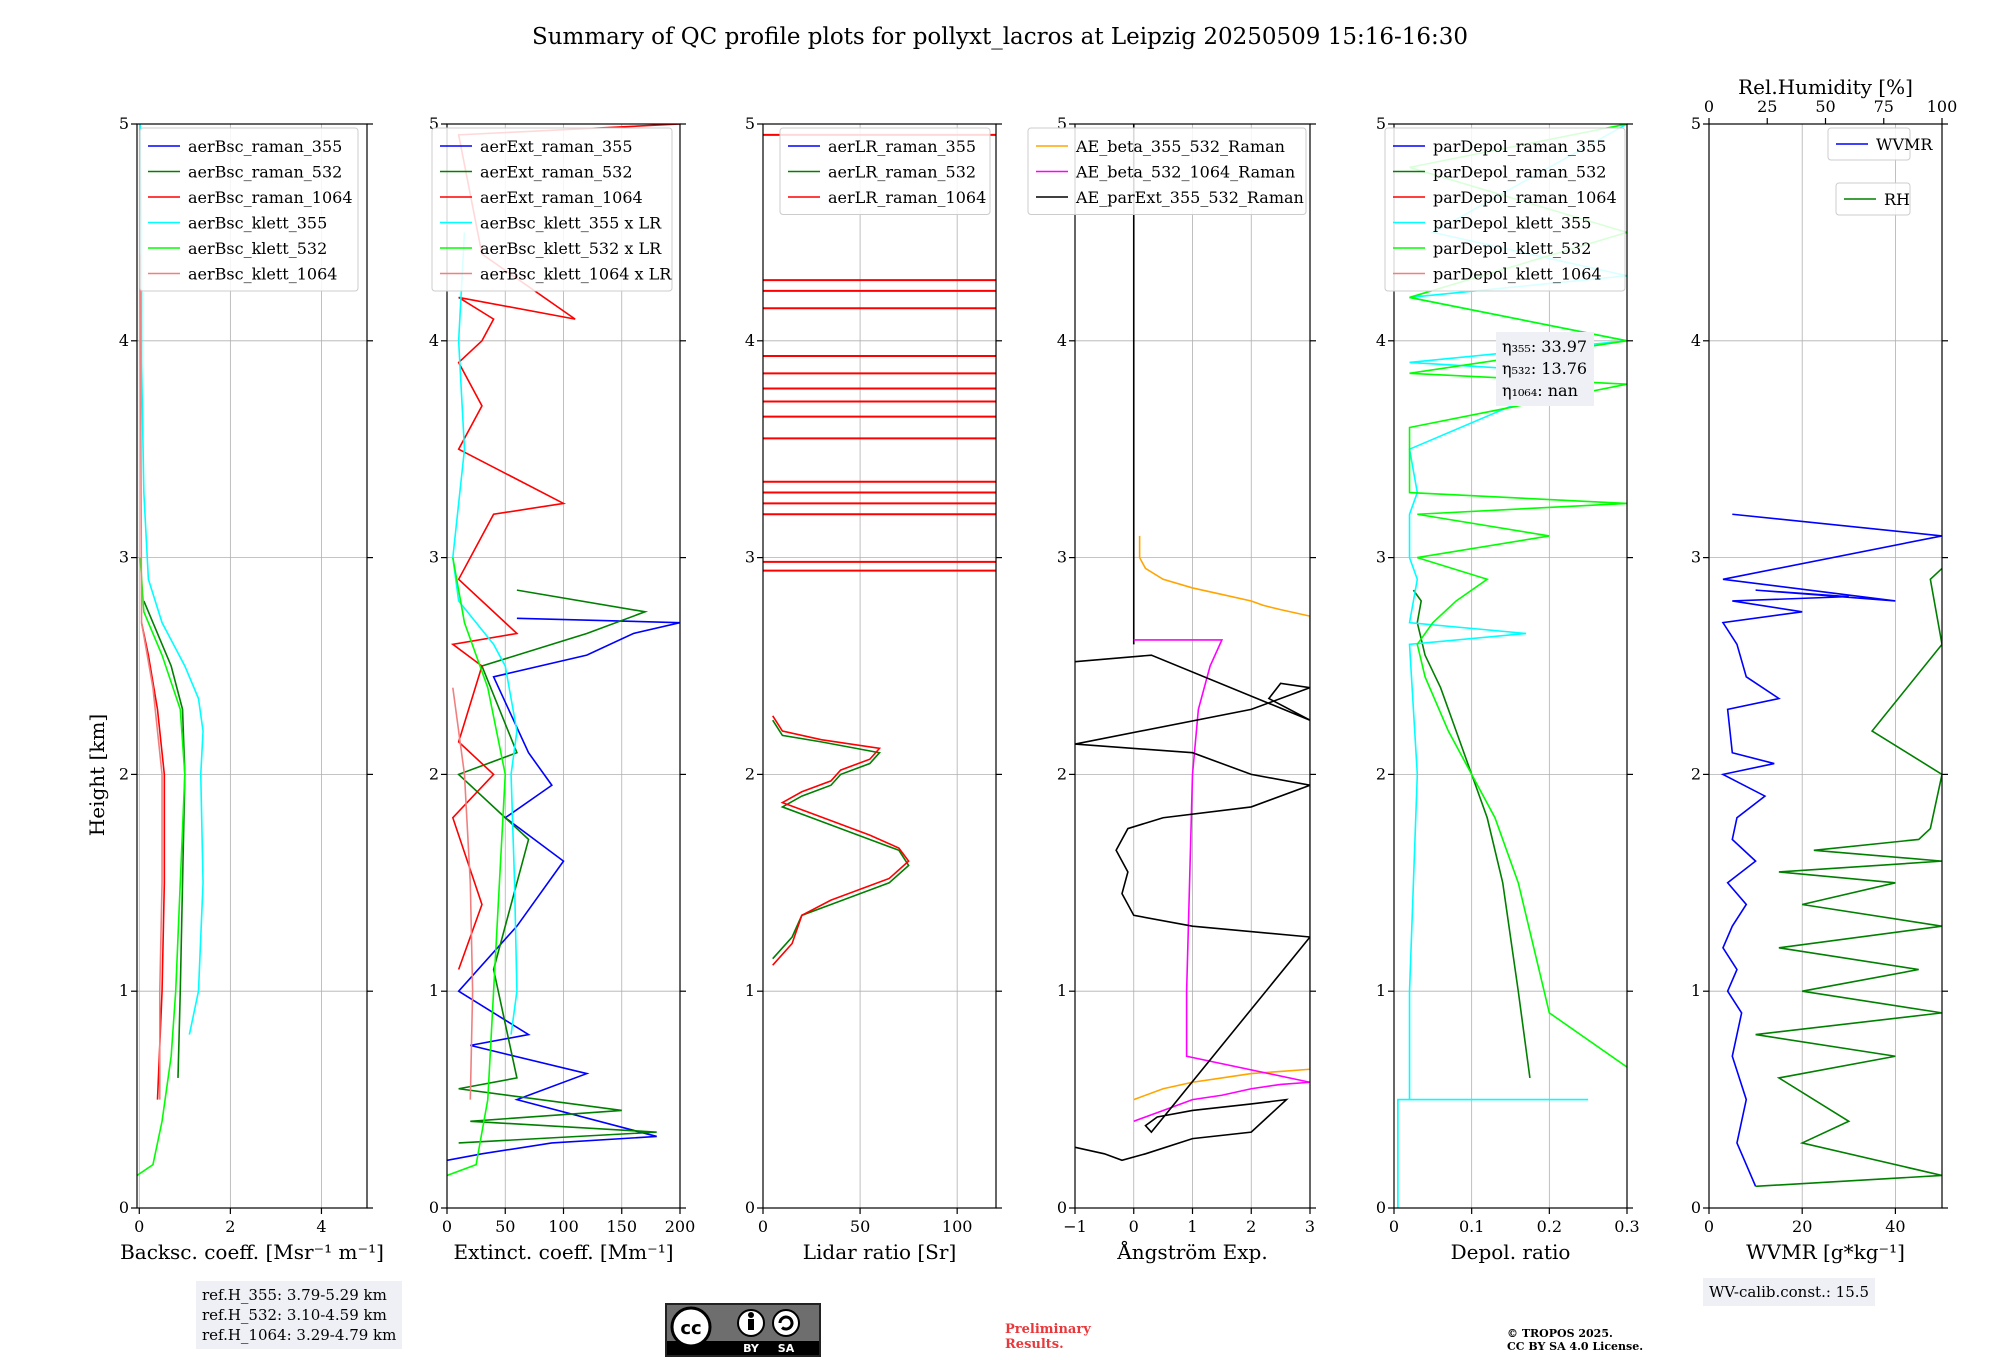 The image size is (2000, 1360). What do you see at coordinates (1825, 1252) in the screenshot?
I see `x-axis-label: WVMR [g*kg⁻¹]` at bounding box center [1825, 1252].